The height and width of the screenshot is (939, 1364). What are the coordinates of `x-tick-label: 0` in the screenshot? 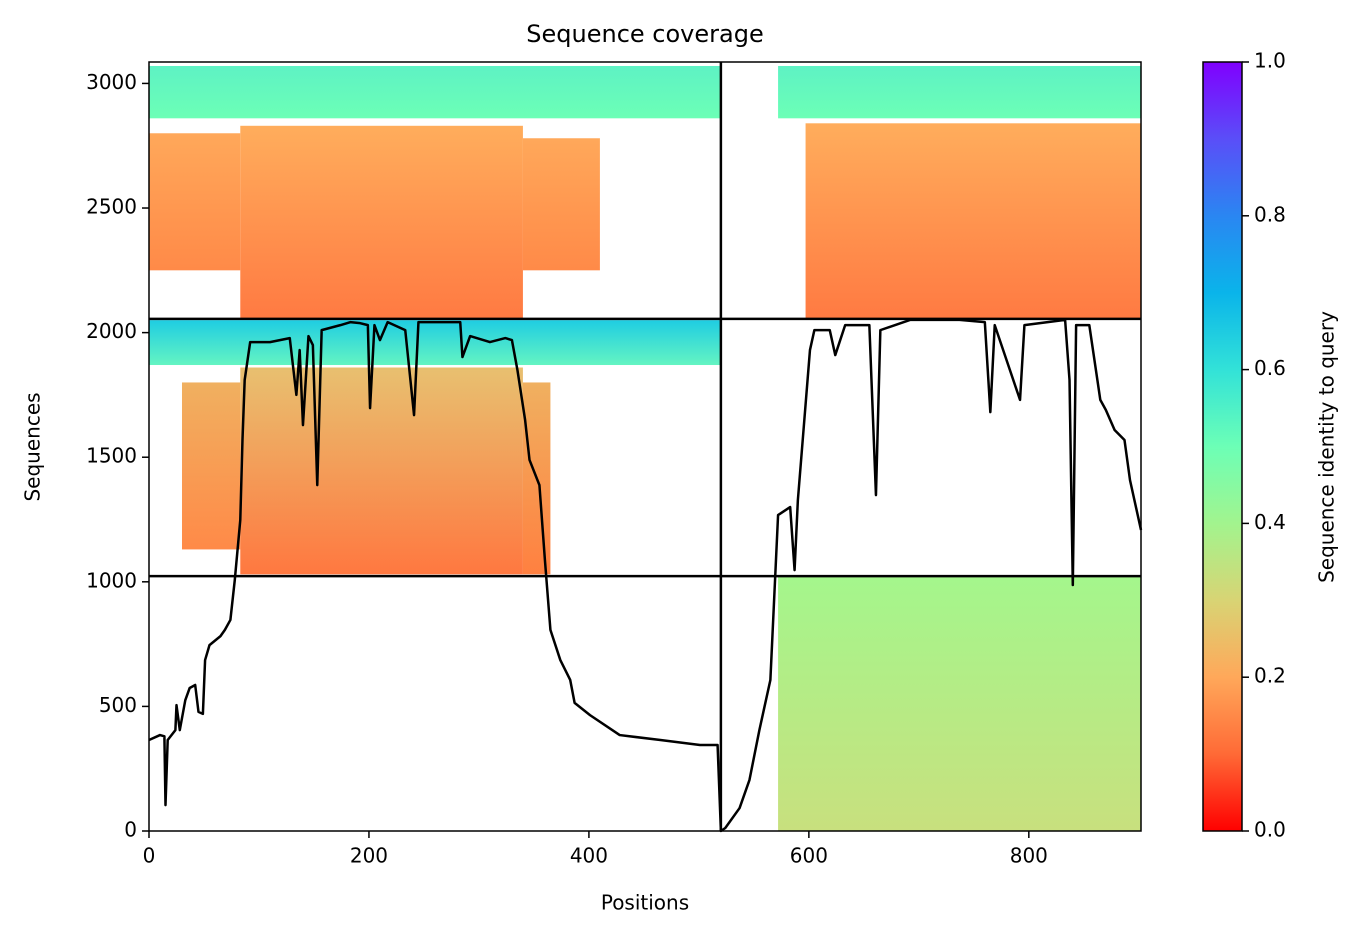 It's located at (149, 856).